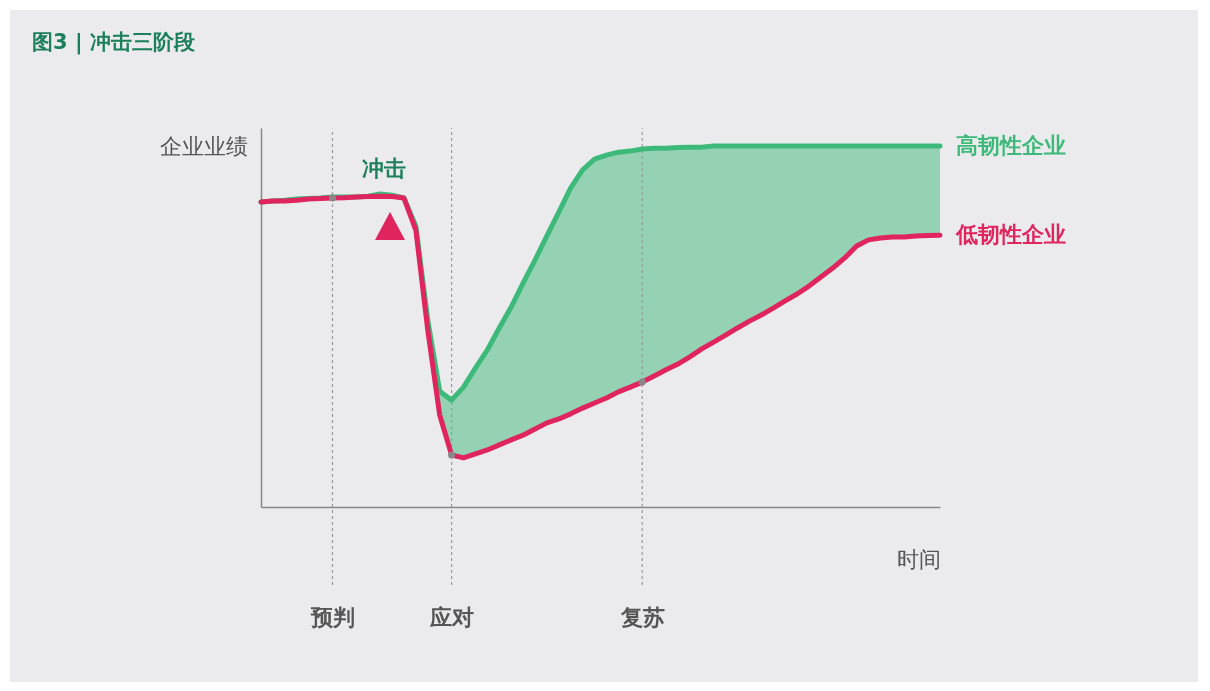  I want to click on x-tick-label: 预判, so click(332, 617).